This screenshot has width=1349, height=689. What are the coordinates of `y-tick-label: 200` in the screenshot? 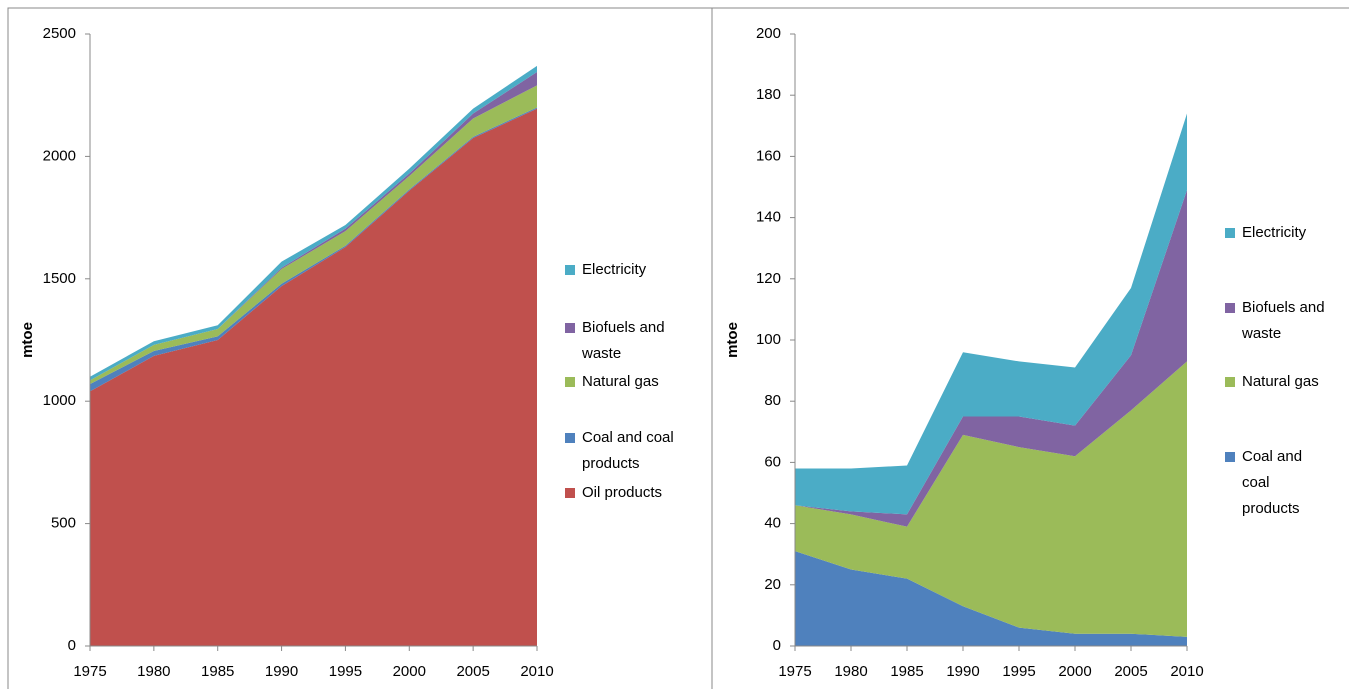 It's located at (768, 33).